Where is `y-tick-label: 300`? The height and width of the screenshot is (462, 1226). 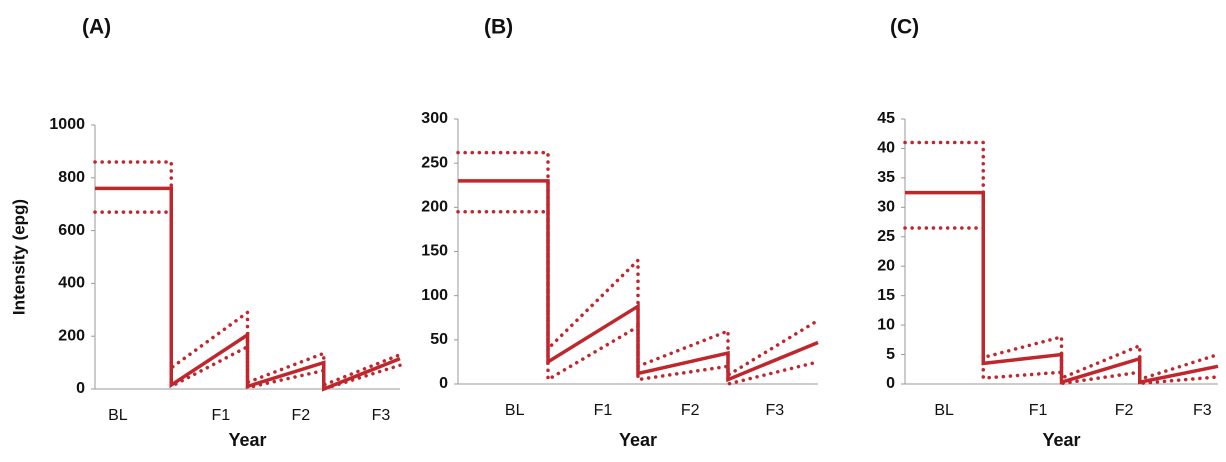 y-tick-label: 300 is located at coordinates (434, 118).